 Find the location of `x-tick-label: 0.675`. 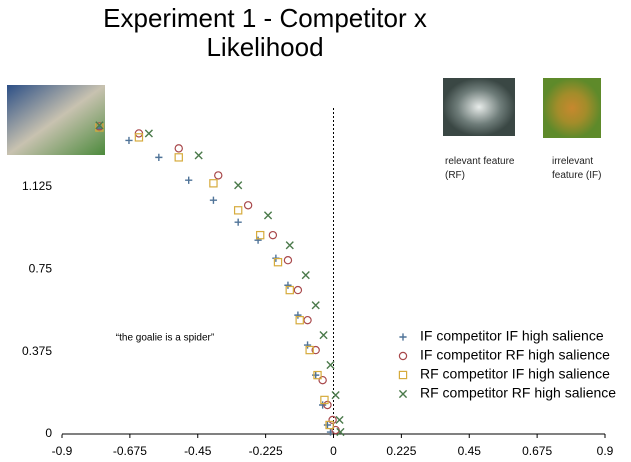

x-tick-label: 0.675 is located at coordinates (537, 451).